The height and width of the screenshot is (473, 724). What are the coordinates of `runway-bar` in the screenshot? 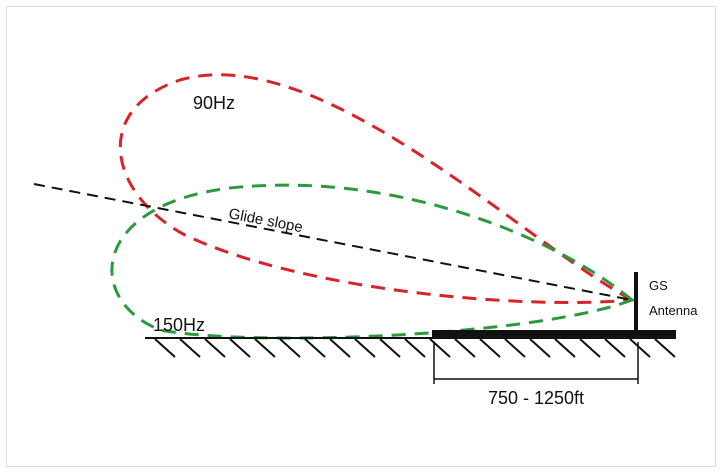 It's located at (554, 334).